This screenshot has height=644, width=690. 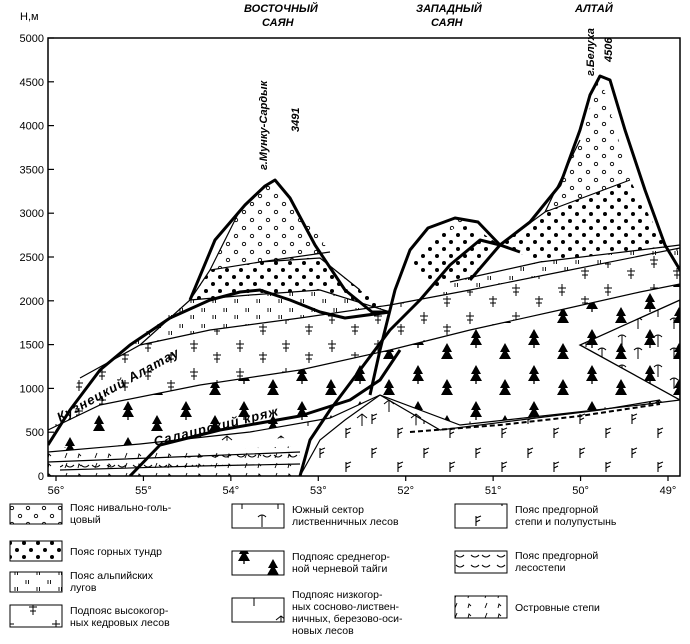 I want to click on profile-altai, so click(x=574, y=177).